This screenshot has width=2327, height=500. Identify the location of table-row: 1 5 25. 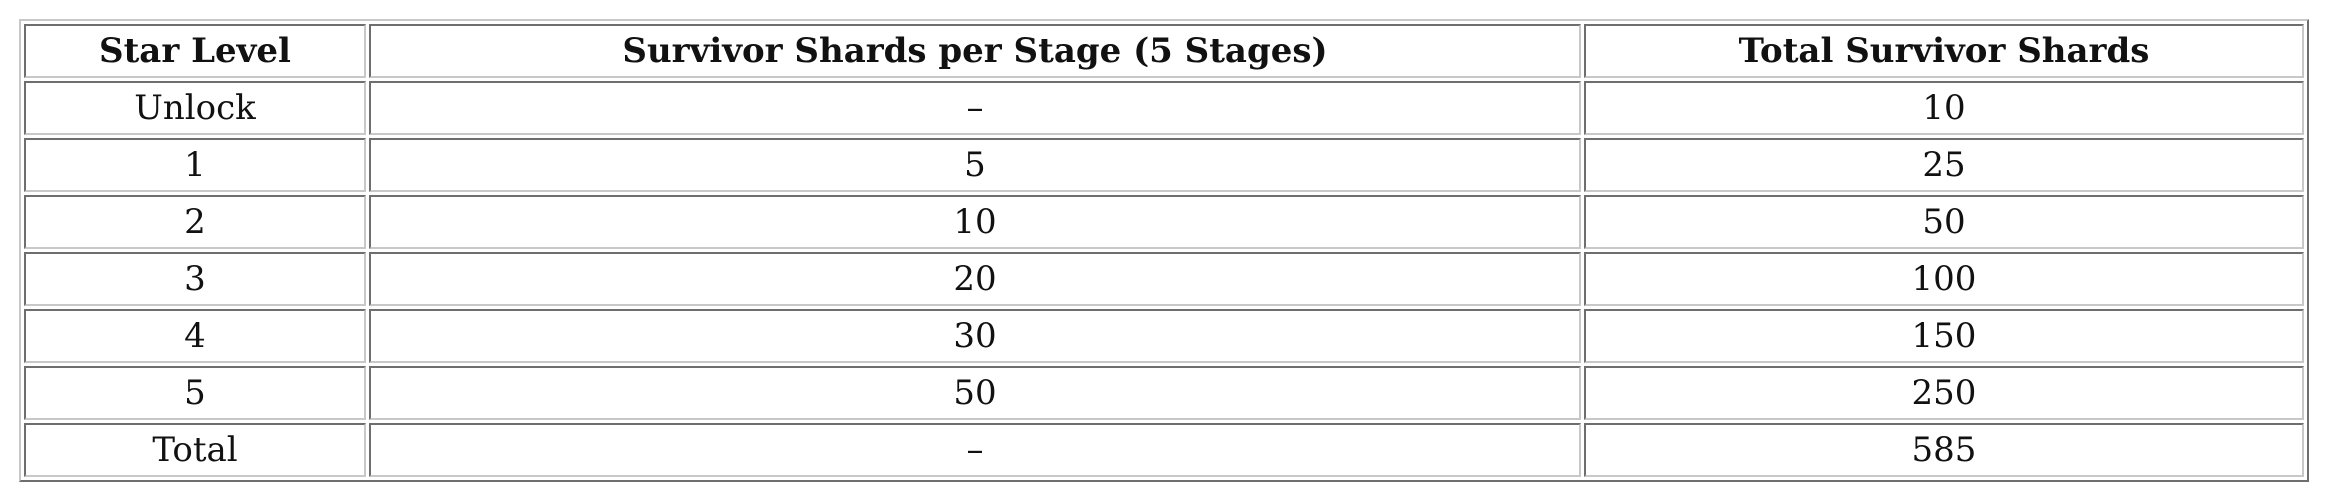
(1164, 165).